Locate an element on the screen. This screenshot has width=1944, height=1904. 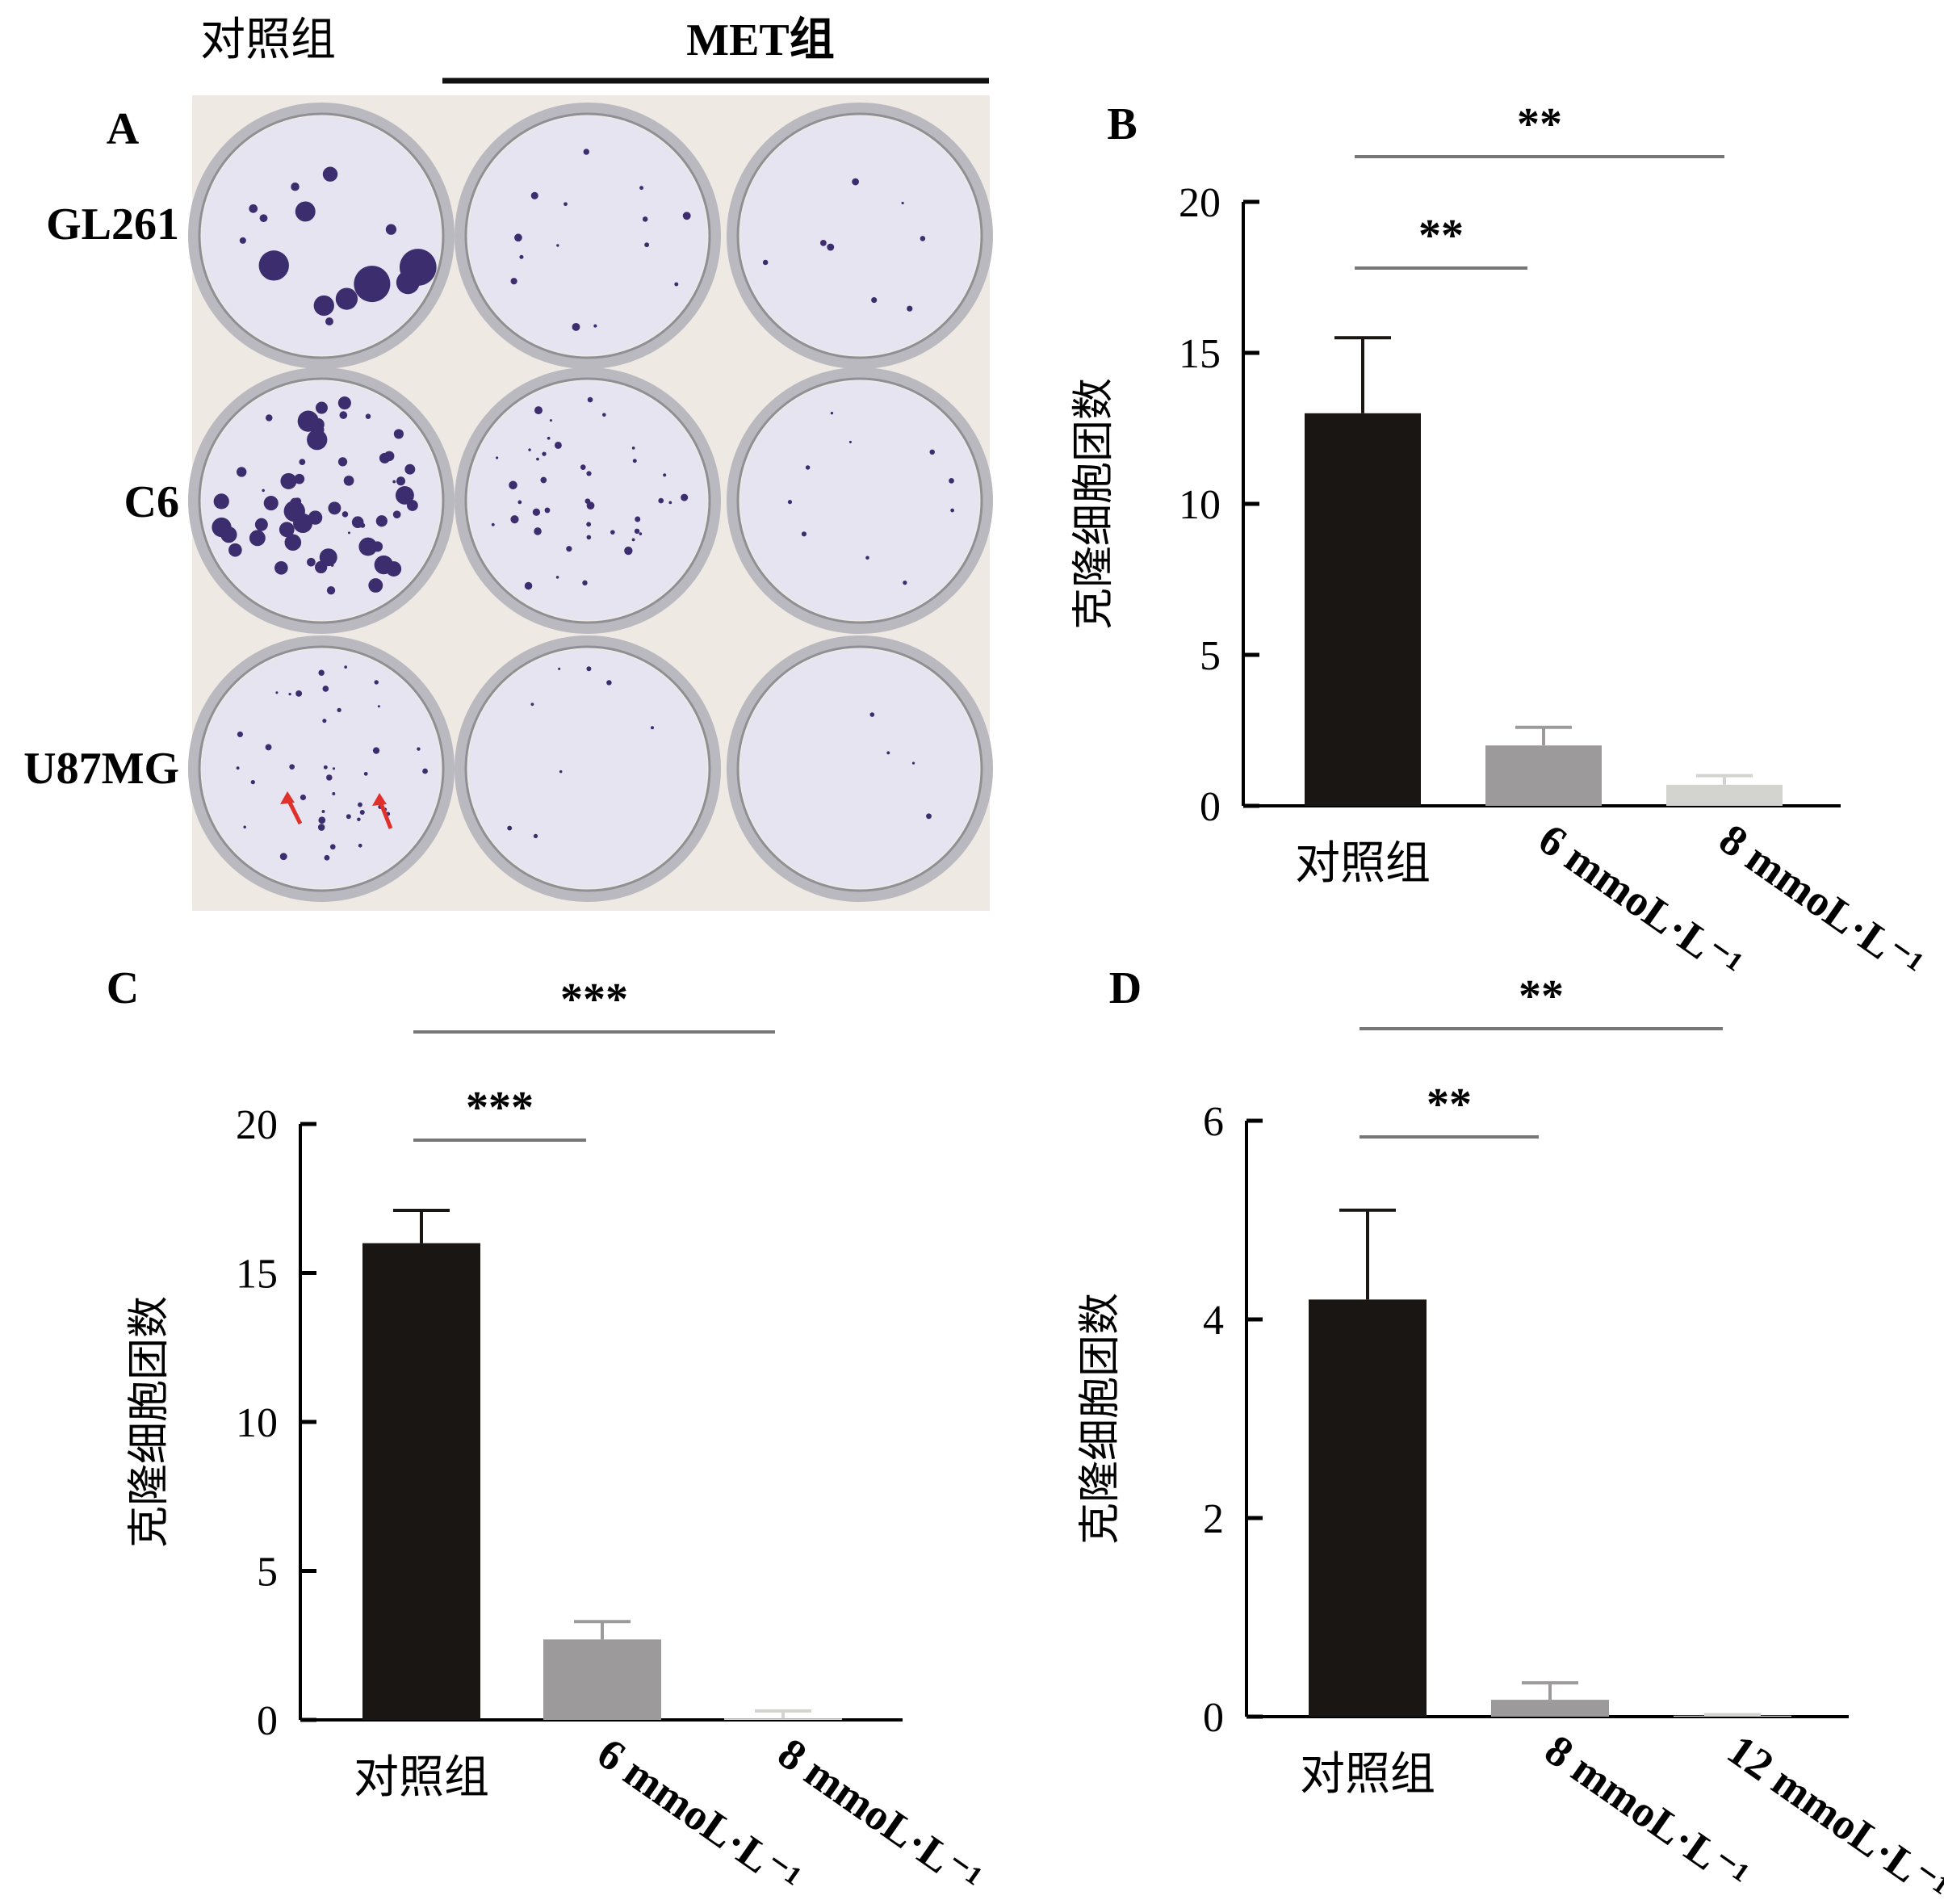
arrow-head is located at coordinates (287, 797).